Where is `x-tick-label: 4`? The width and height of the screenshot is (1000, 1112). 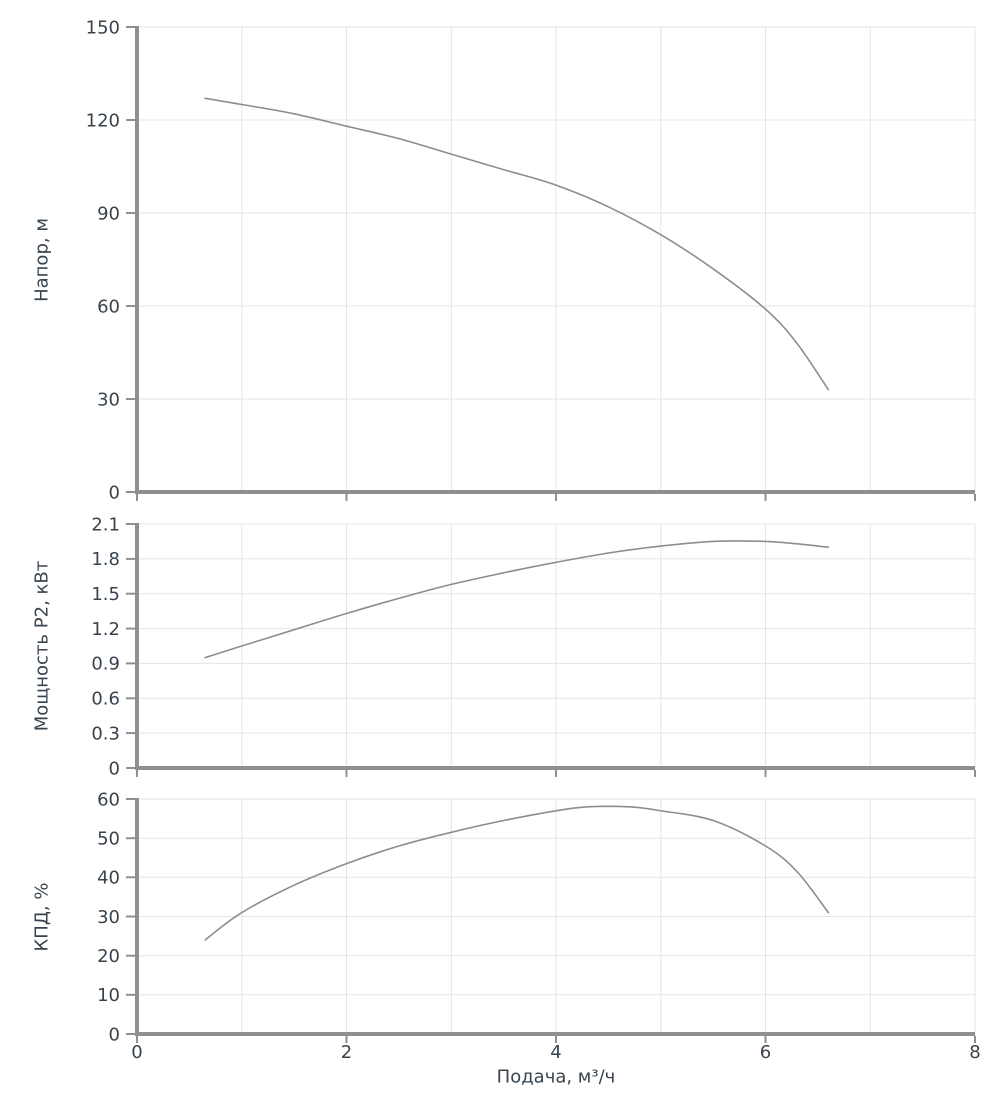
x-tick-label: 4 is located at coordinates (555, 1052).